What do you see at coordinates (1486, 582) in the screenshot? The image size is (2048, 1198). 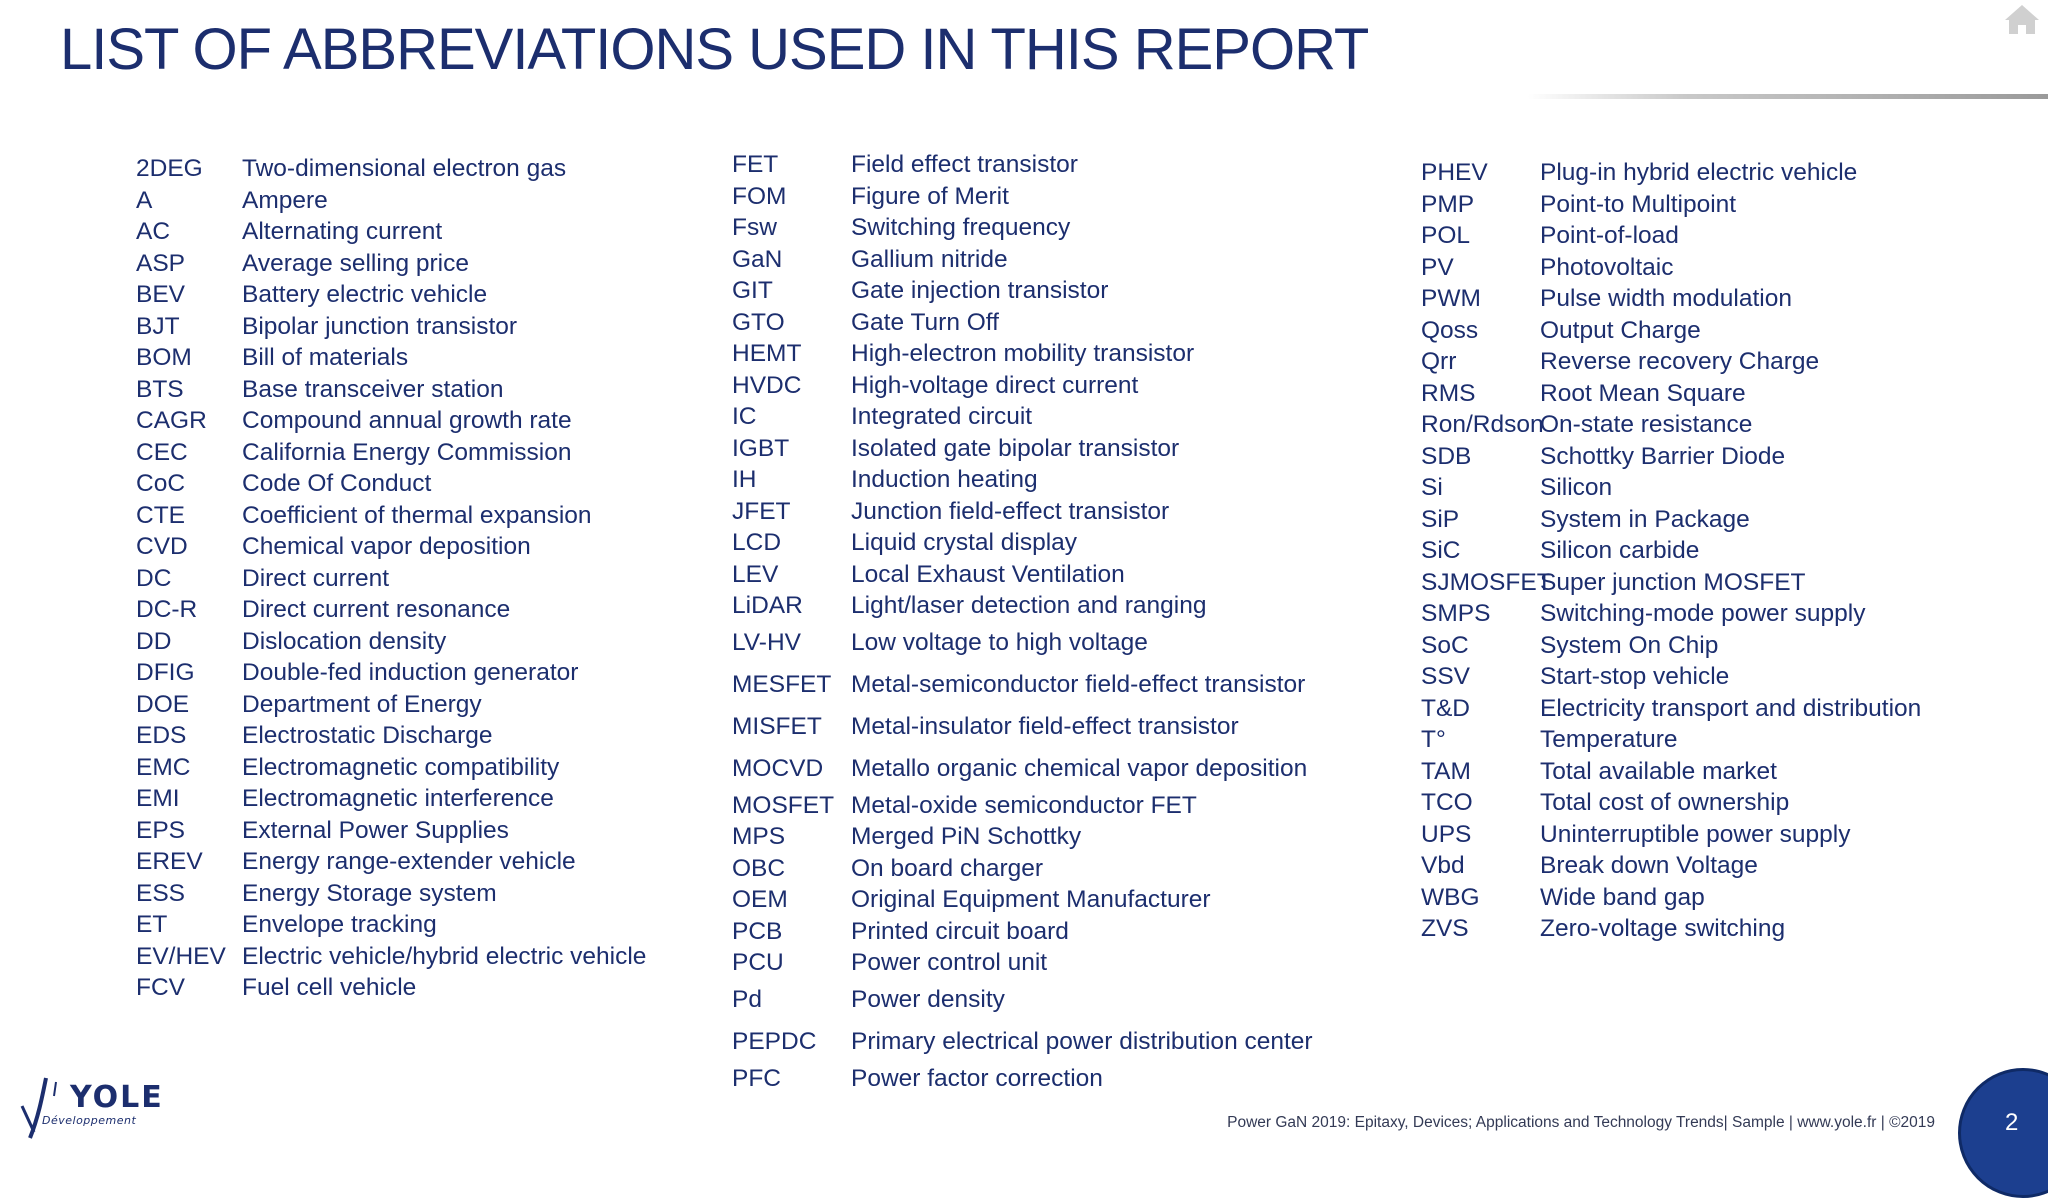 I see `abbreviation: SJMOSFET` at bounding box center [1486, 582].